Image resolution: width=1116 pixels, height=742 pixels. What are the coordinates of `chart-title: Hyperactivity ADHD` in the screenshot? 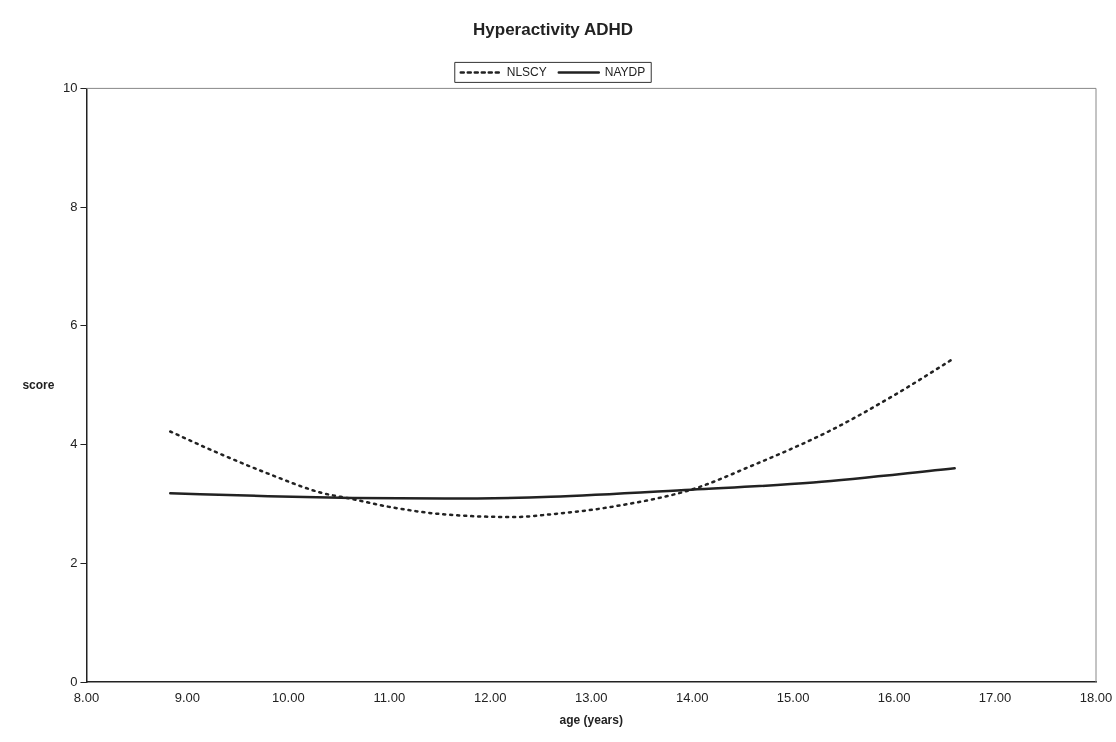 It's located at (553, 29).